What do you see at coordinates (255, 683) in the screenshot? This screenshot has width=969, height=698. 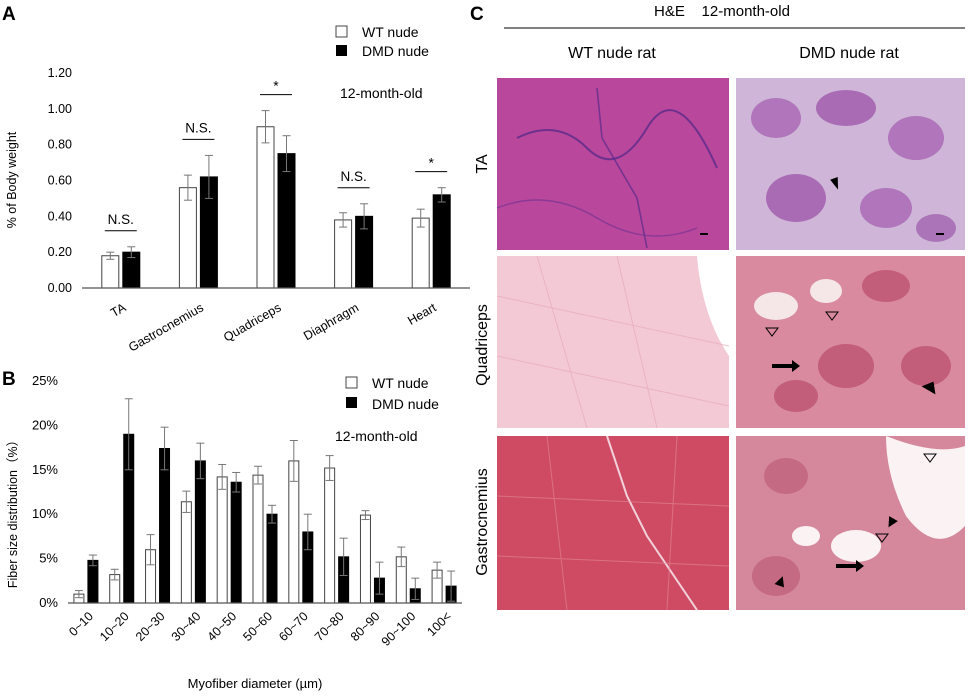 I see `chart-b-xlabel: Myofiber diameter (µm)` at bounding box center [255, 683].